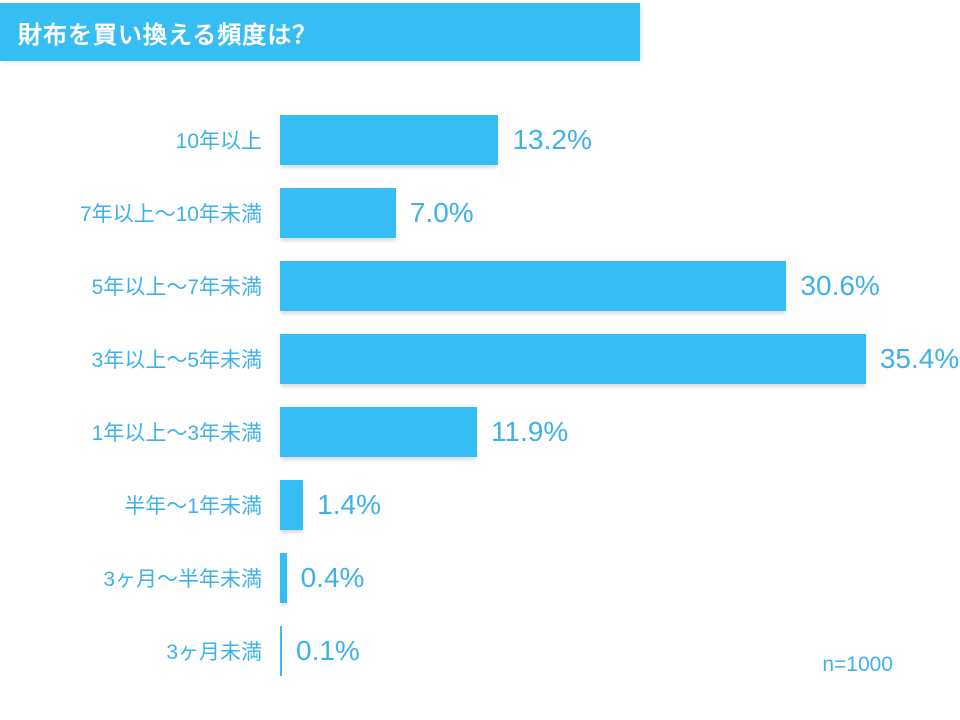 Image resolution: width=960 pixels, height=720 pixels. Describe the element at coordinates (349, 504) in the screenshot. I see `value-label: 1.4%` at that location.